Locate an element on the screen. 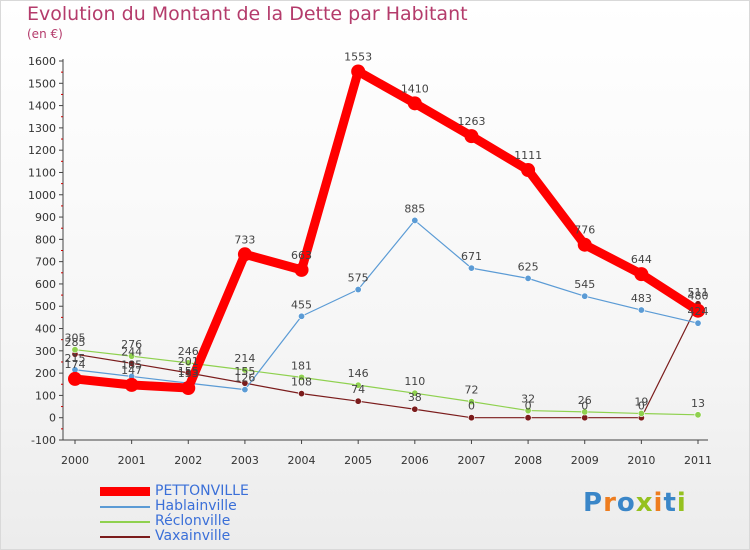  data-label: 1111 is located at coordinates (528, 155).